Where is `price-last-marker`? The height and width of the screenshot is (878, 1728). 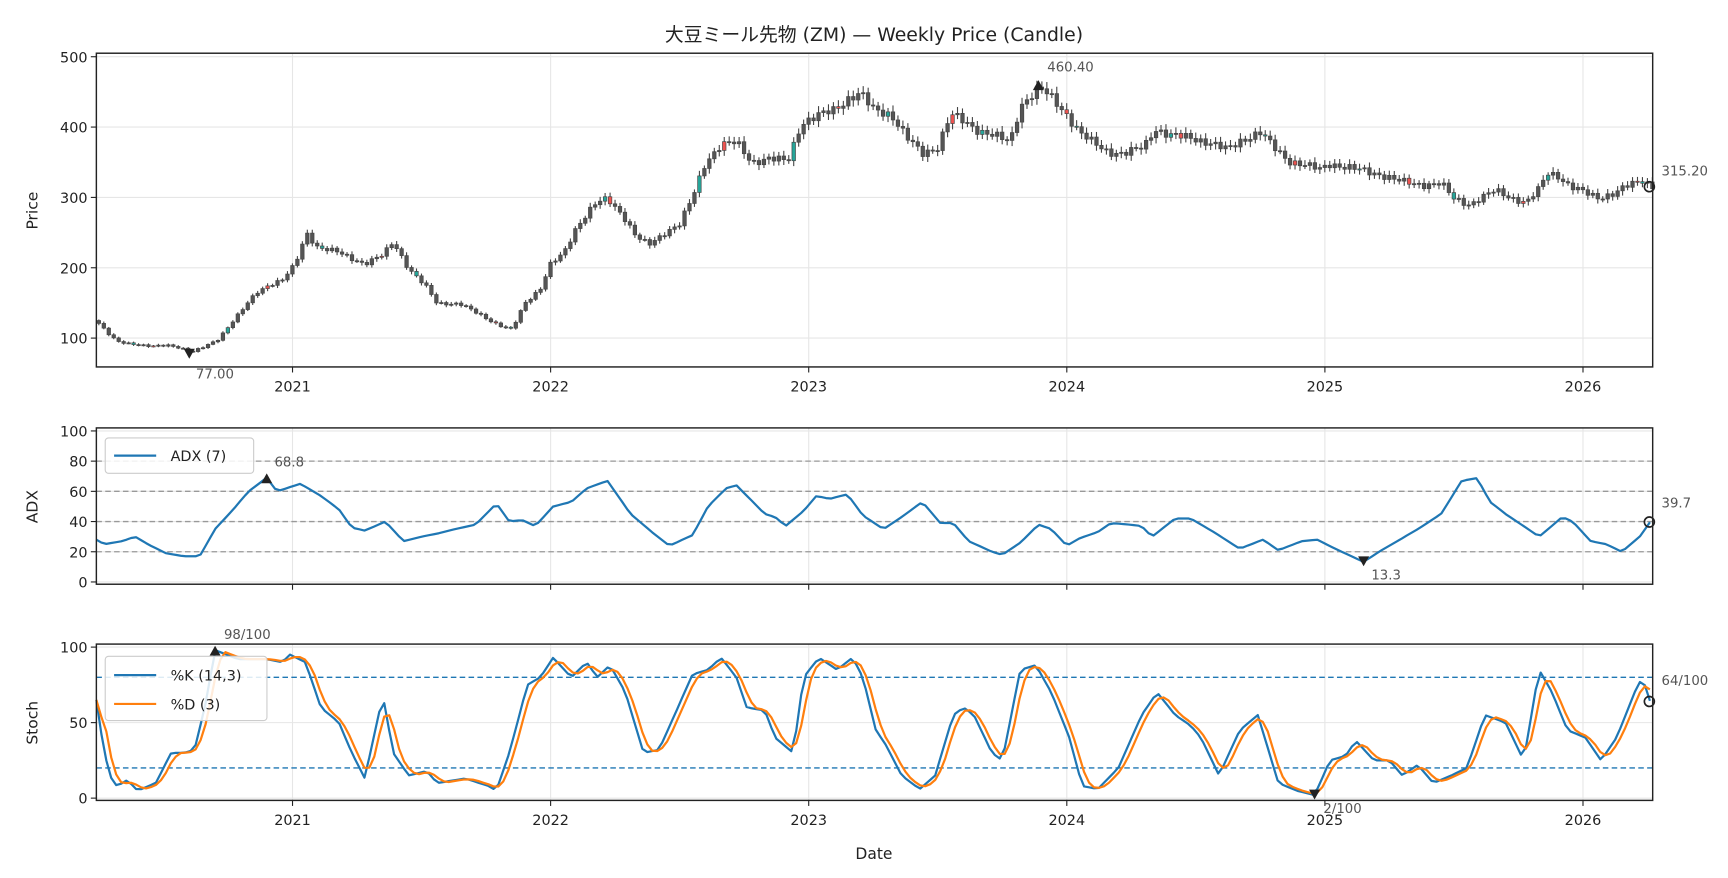 price-last-marker is located at coordinates (1649, 186).